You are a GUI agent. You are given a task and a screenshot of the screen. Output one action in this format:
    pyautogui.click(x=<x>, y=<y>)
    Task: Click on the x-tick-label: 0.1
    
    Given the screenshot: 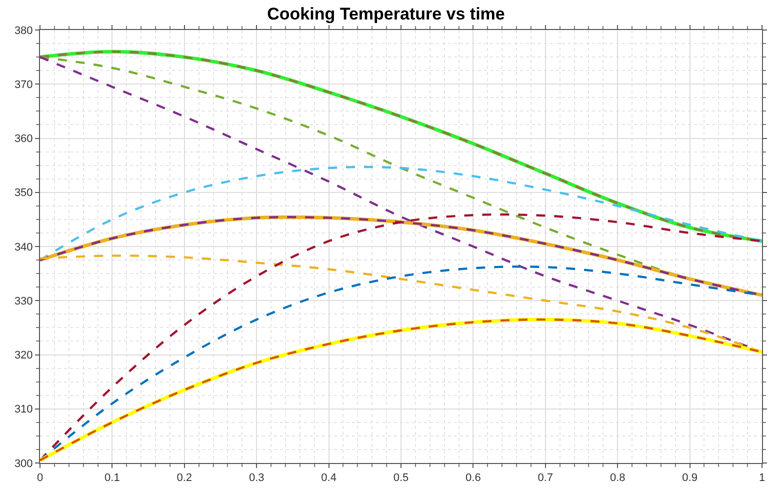 What is the action you would take?
    pyautogui.click(x=112, y=478)
    